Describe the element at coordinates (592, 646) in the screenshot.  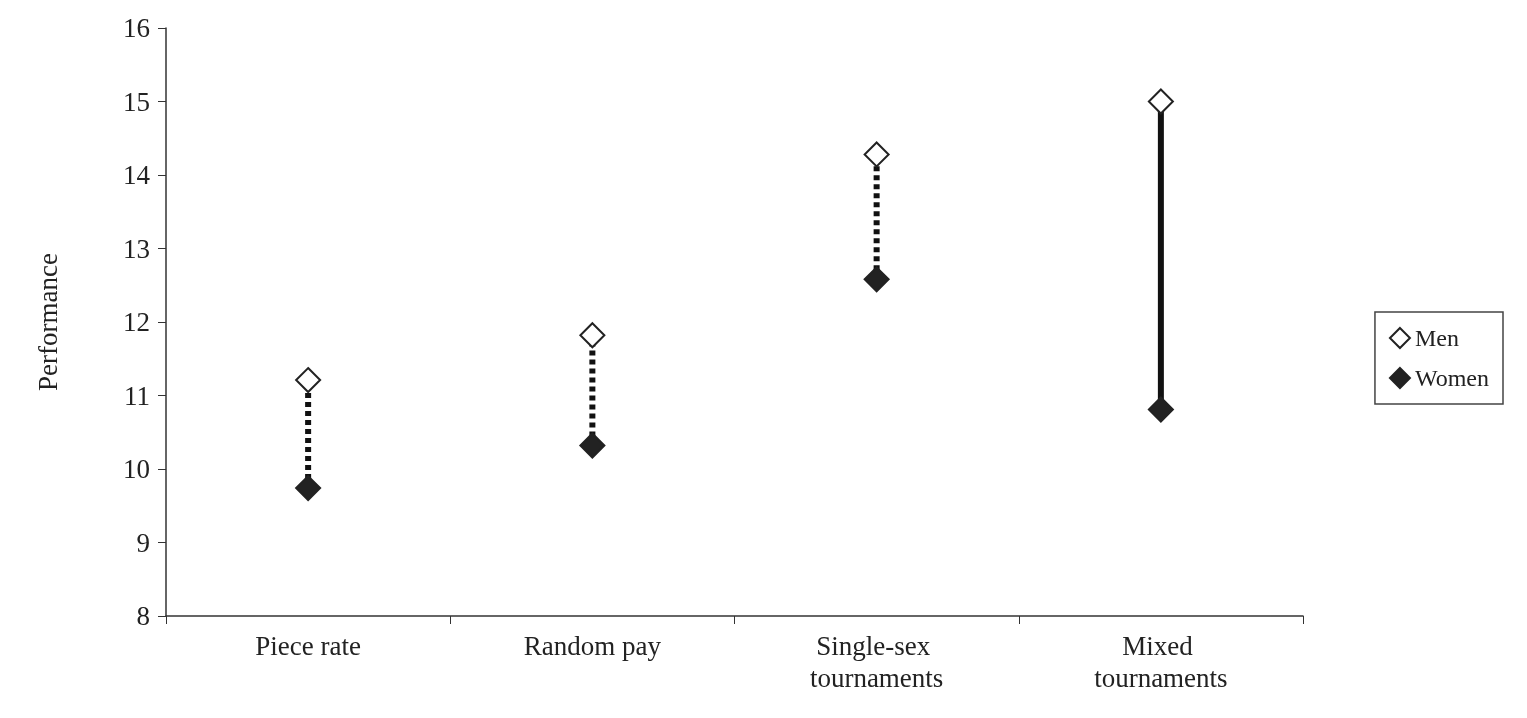
I see `x-tick-label: Random pay` at that location.